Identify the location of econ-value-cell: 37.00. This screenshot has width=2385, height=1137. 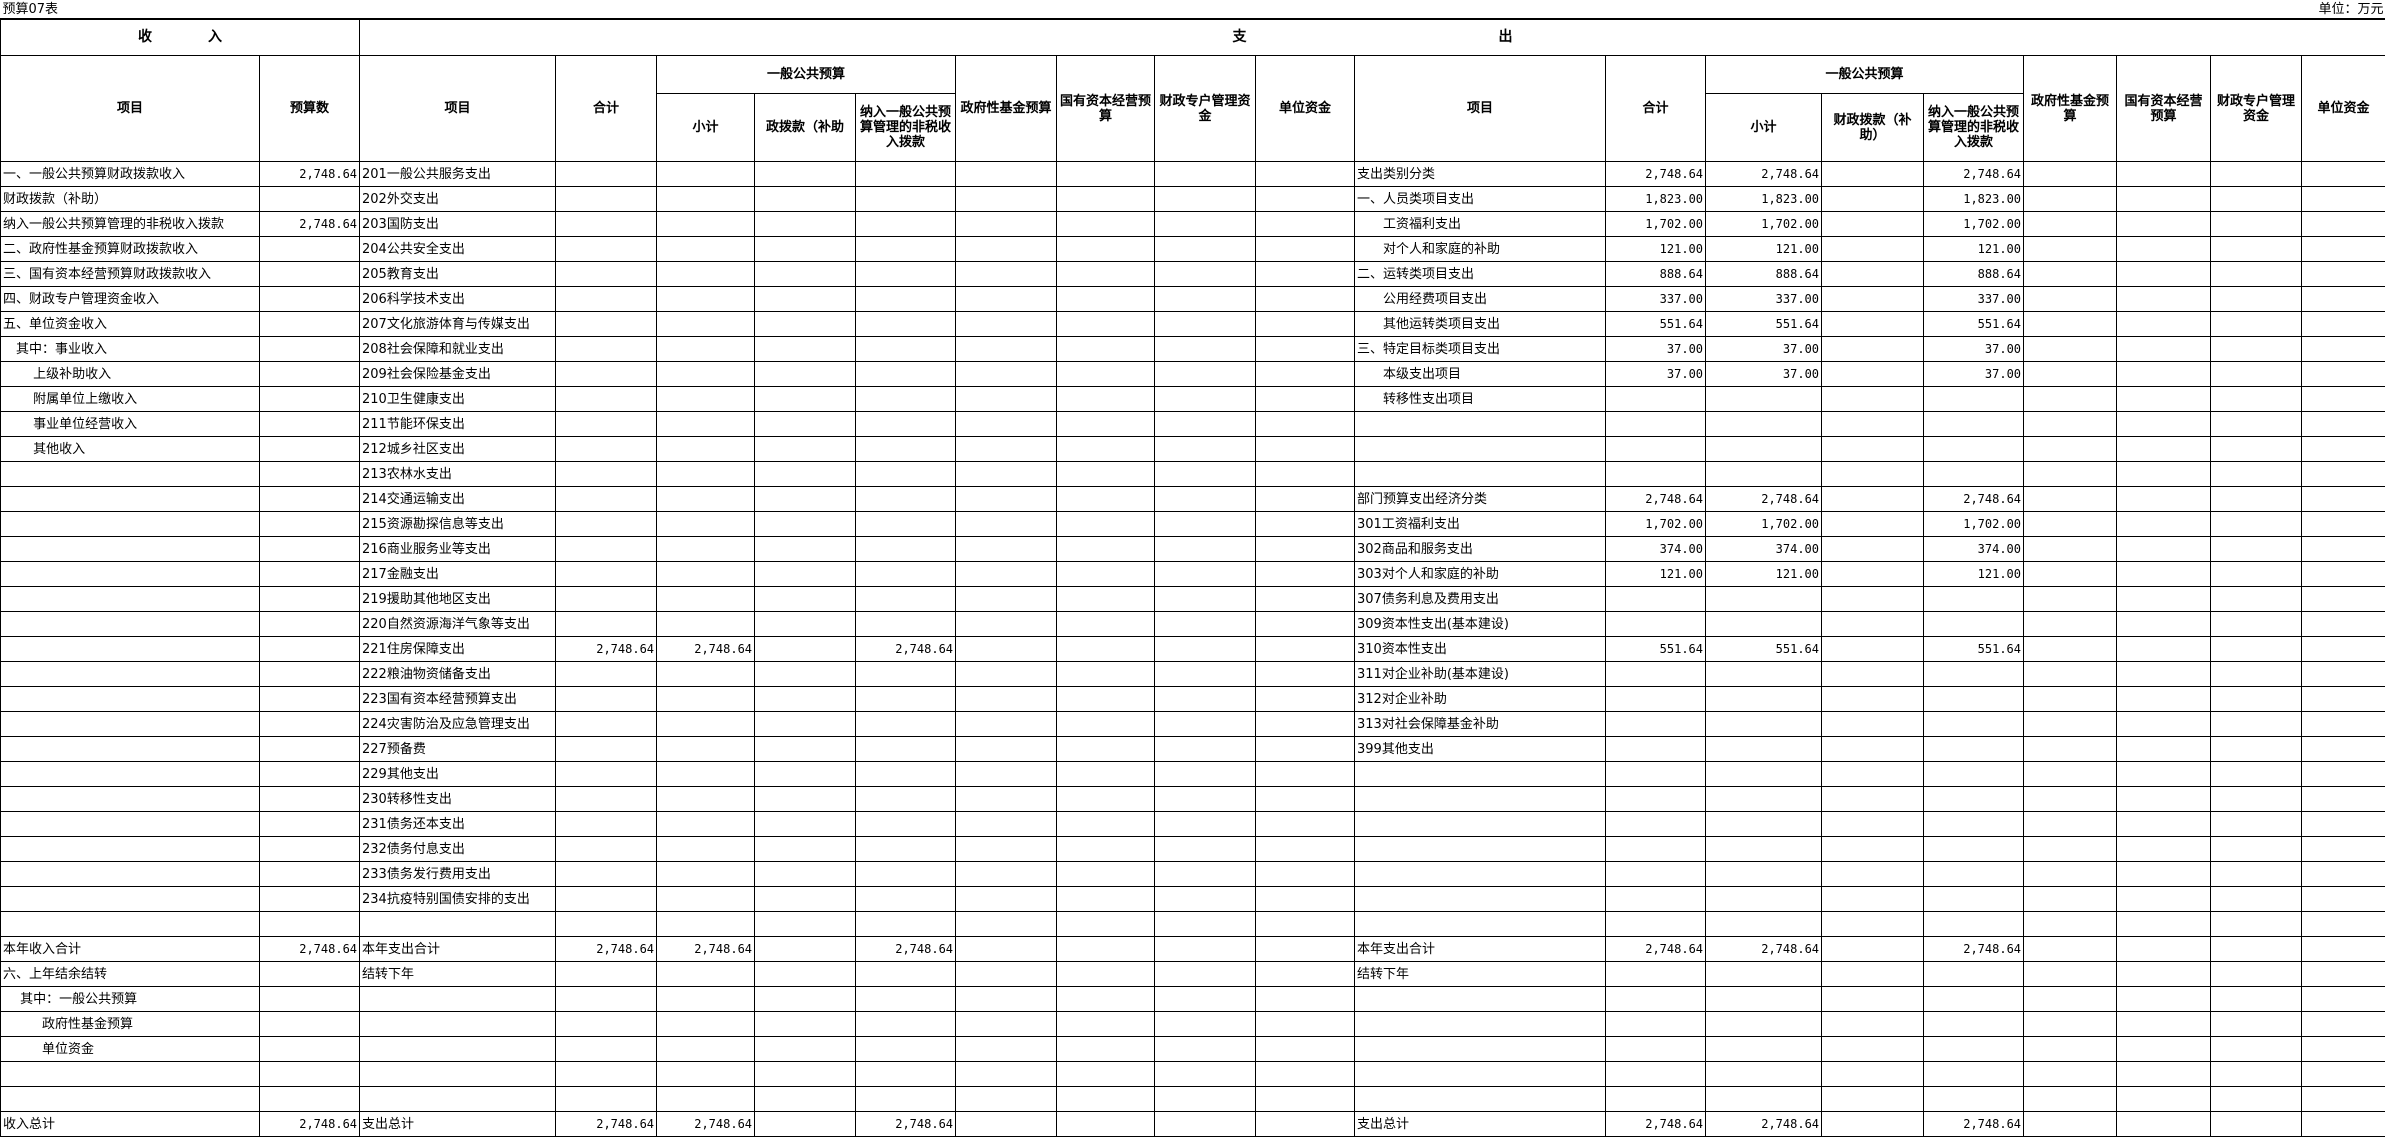
(1764, 349).